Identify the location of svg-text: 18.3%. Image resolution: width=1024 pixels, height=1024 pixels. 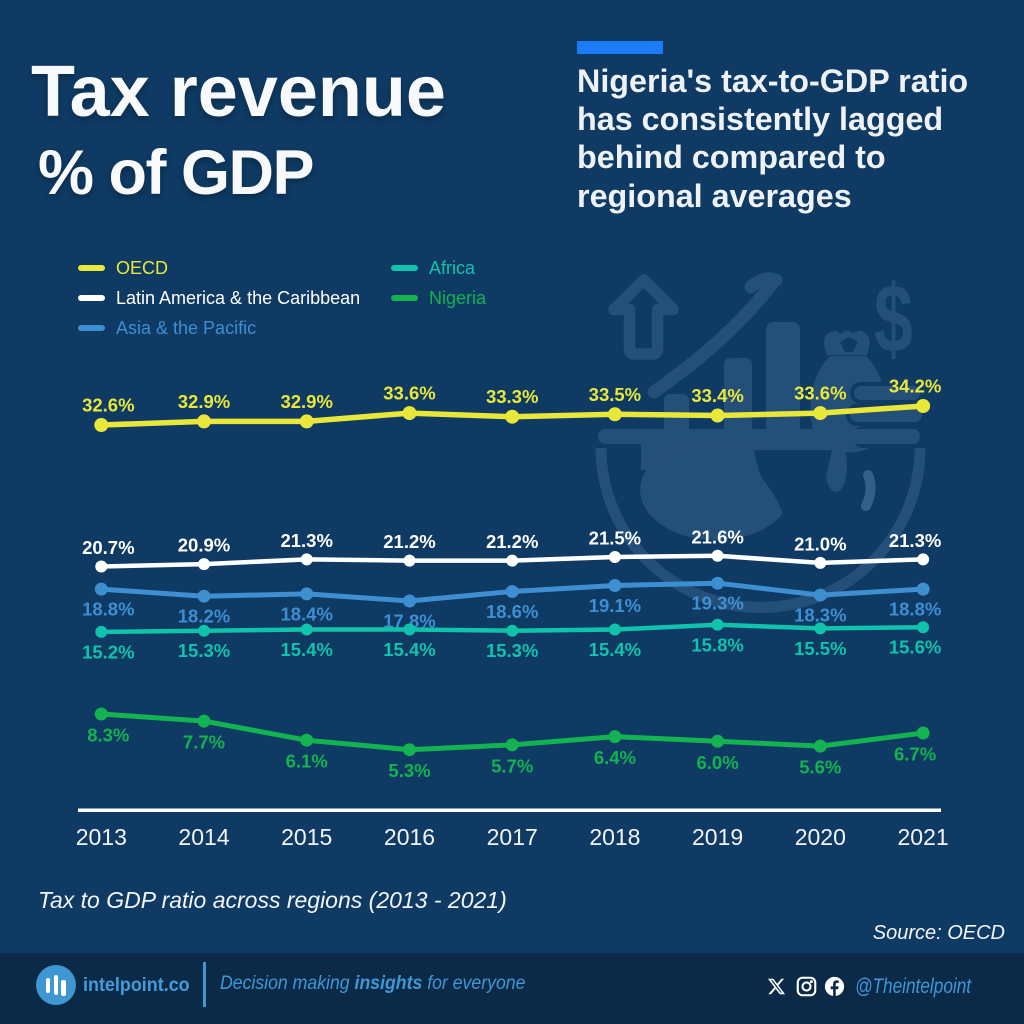
(820, 615).